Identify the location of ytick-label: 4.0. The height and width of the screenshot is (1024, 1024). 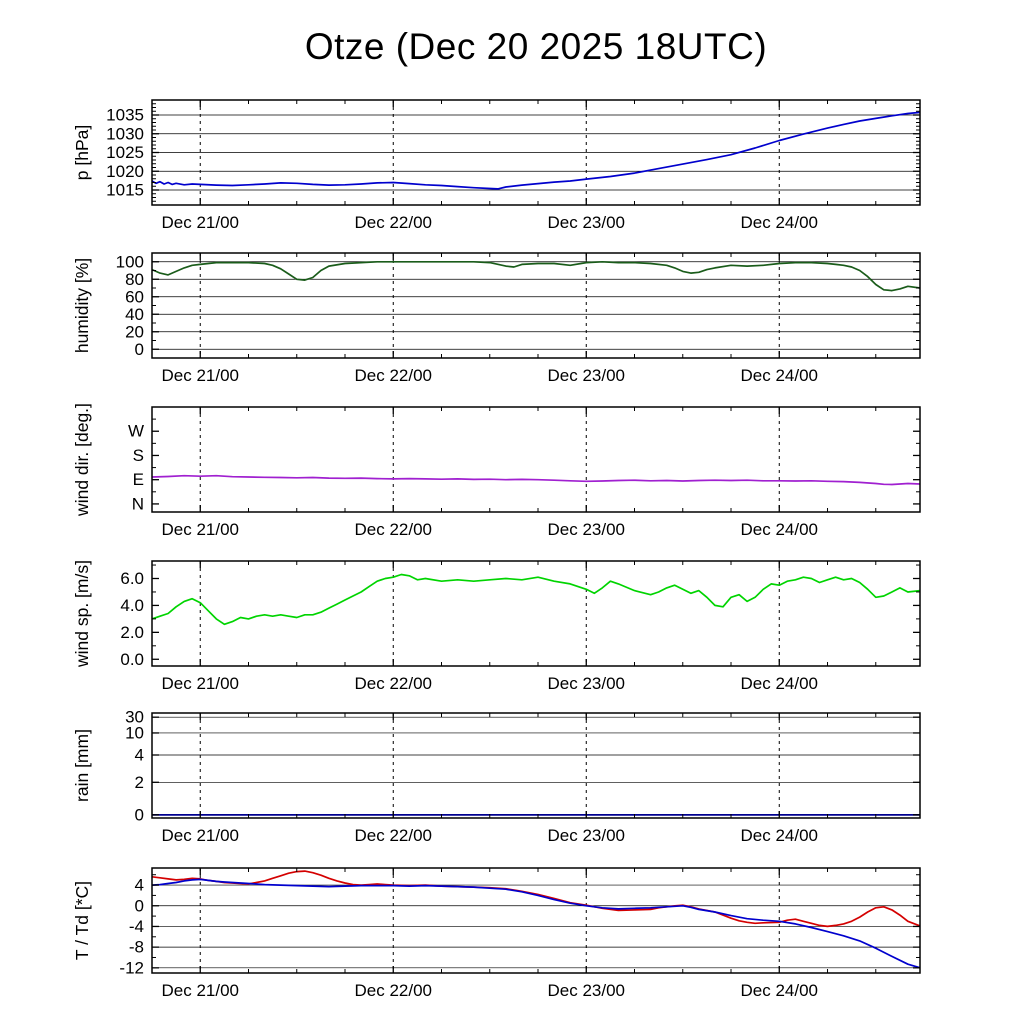
(132, 605).